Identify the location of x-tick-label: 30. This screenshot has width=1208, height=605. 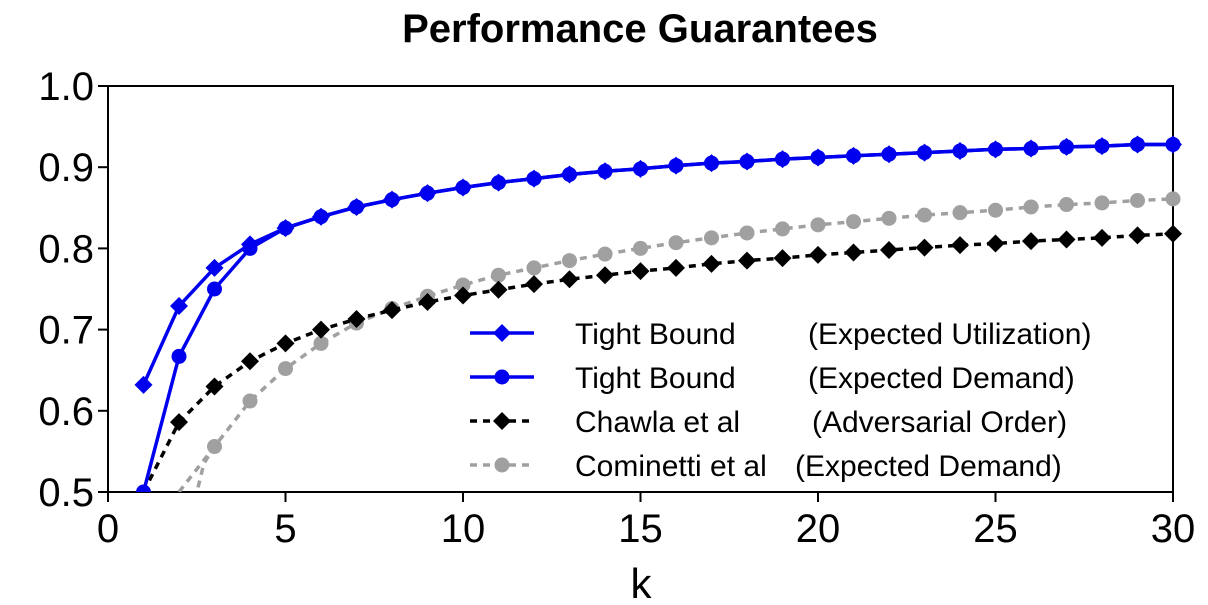
(1173, 529).